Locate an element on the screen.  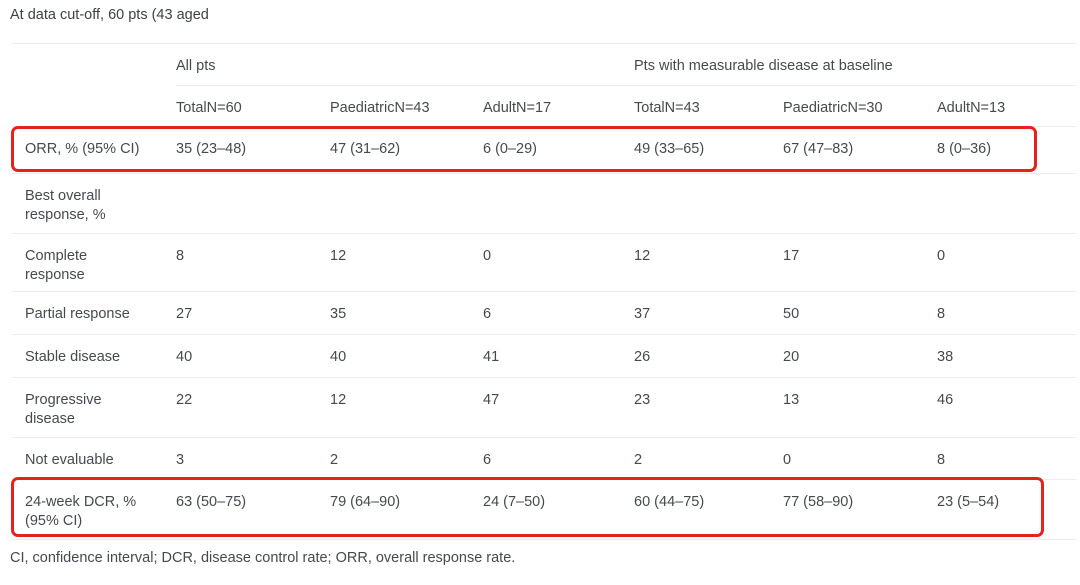
table-cell: 37 is located at coordinates (709, 313).